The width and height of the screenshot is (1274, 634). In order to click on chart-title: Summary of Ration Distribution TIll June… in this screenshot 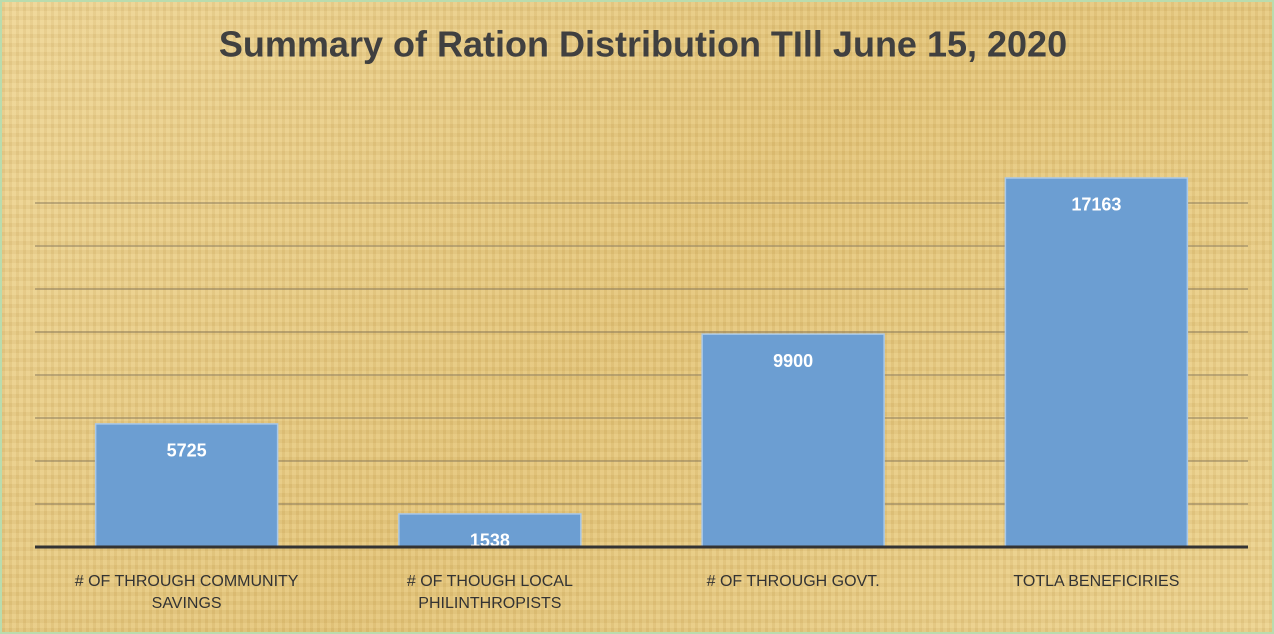, I will do `click(643, 44)`.